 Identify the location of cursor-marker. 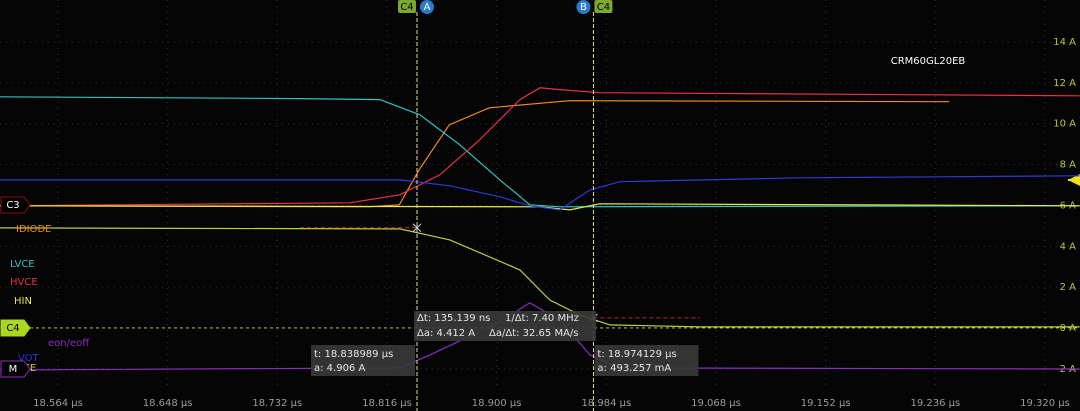
(417, 227).